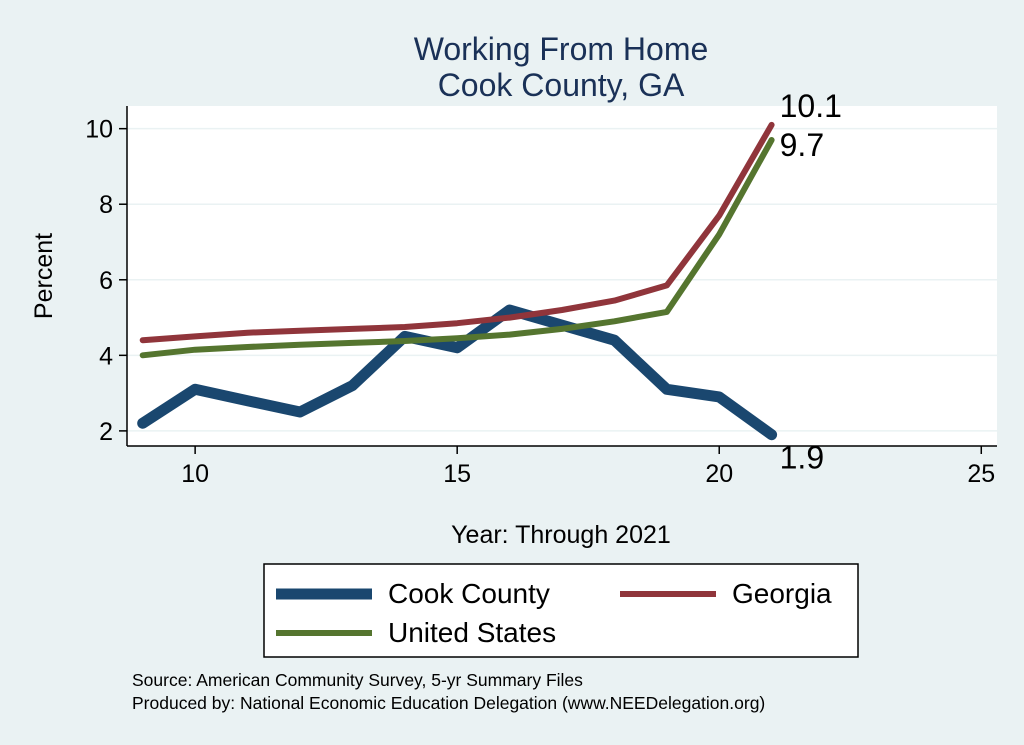 The height and width of the screenshot is (745, 1024). I want to click on series-line-cook-county, so click(457, 372).